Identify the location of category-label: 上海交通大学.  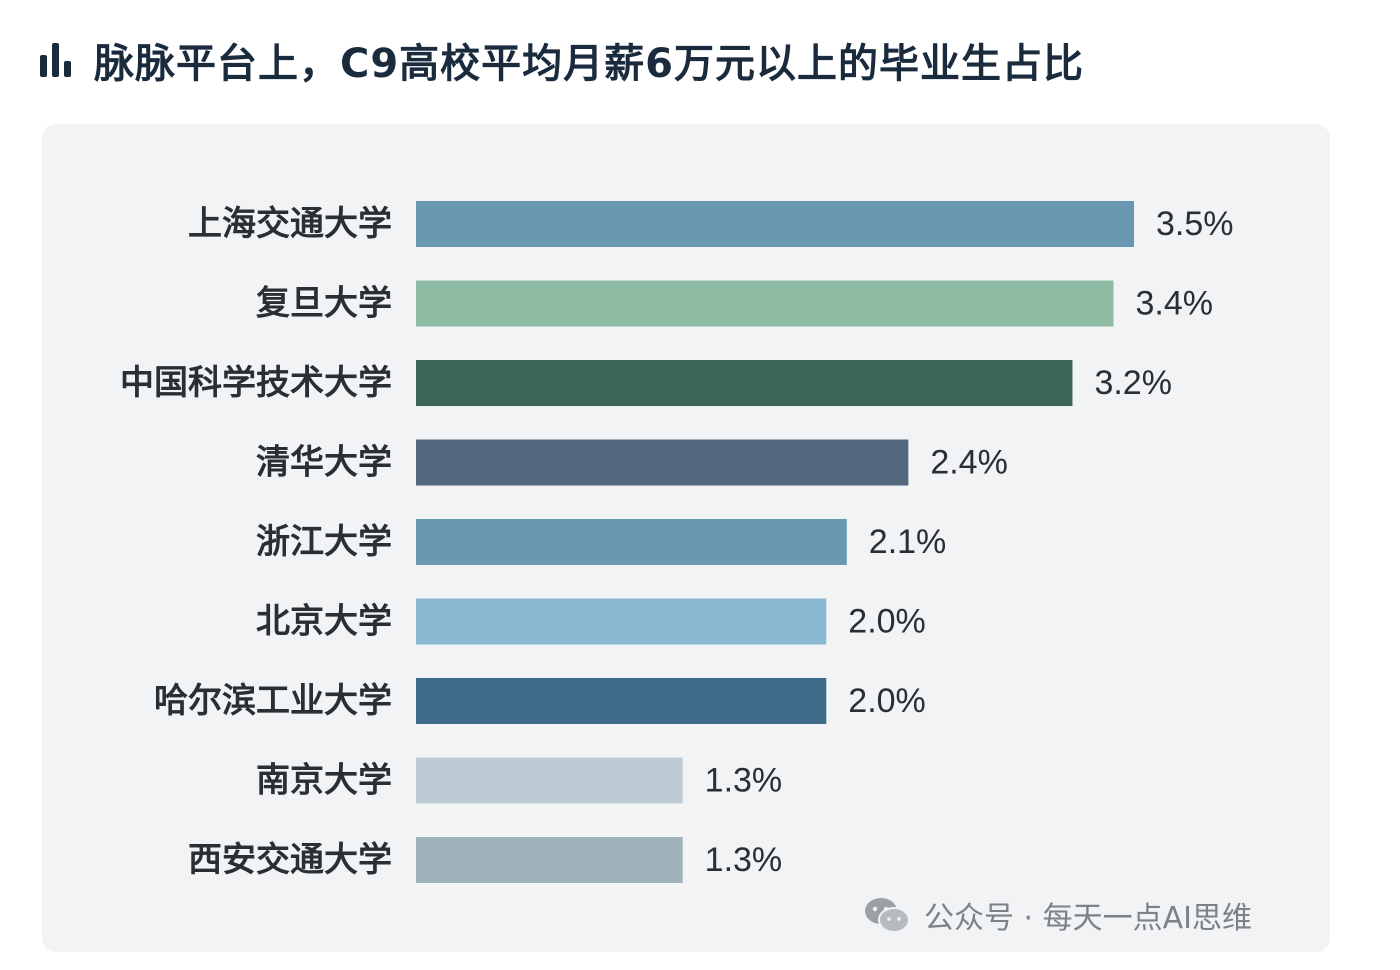
(290, 224).